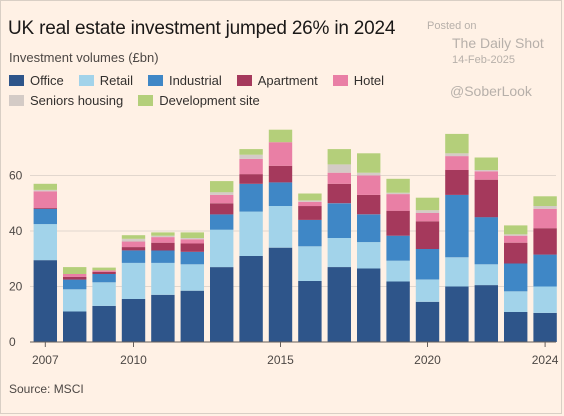  What do you see at coordinates (310, 197) in the screenshot?
I see `bar-2016-development-site` at bounding box center [310, 197].